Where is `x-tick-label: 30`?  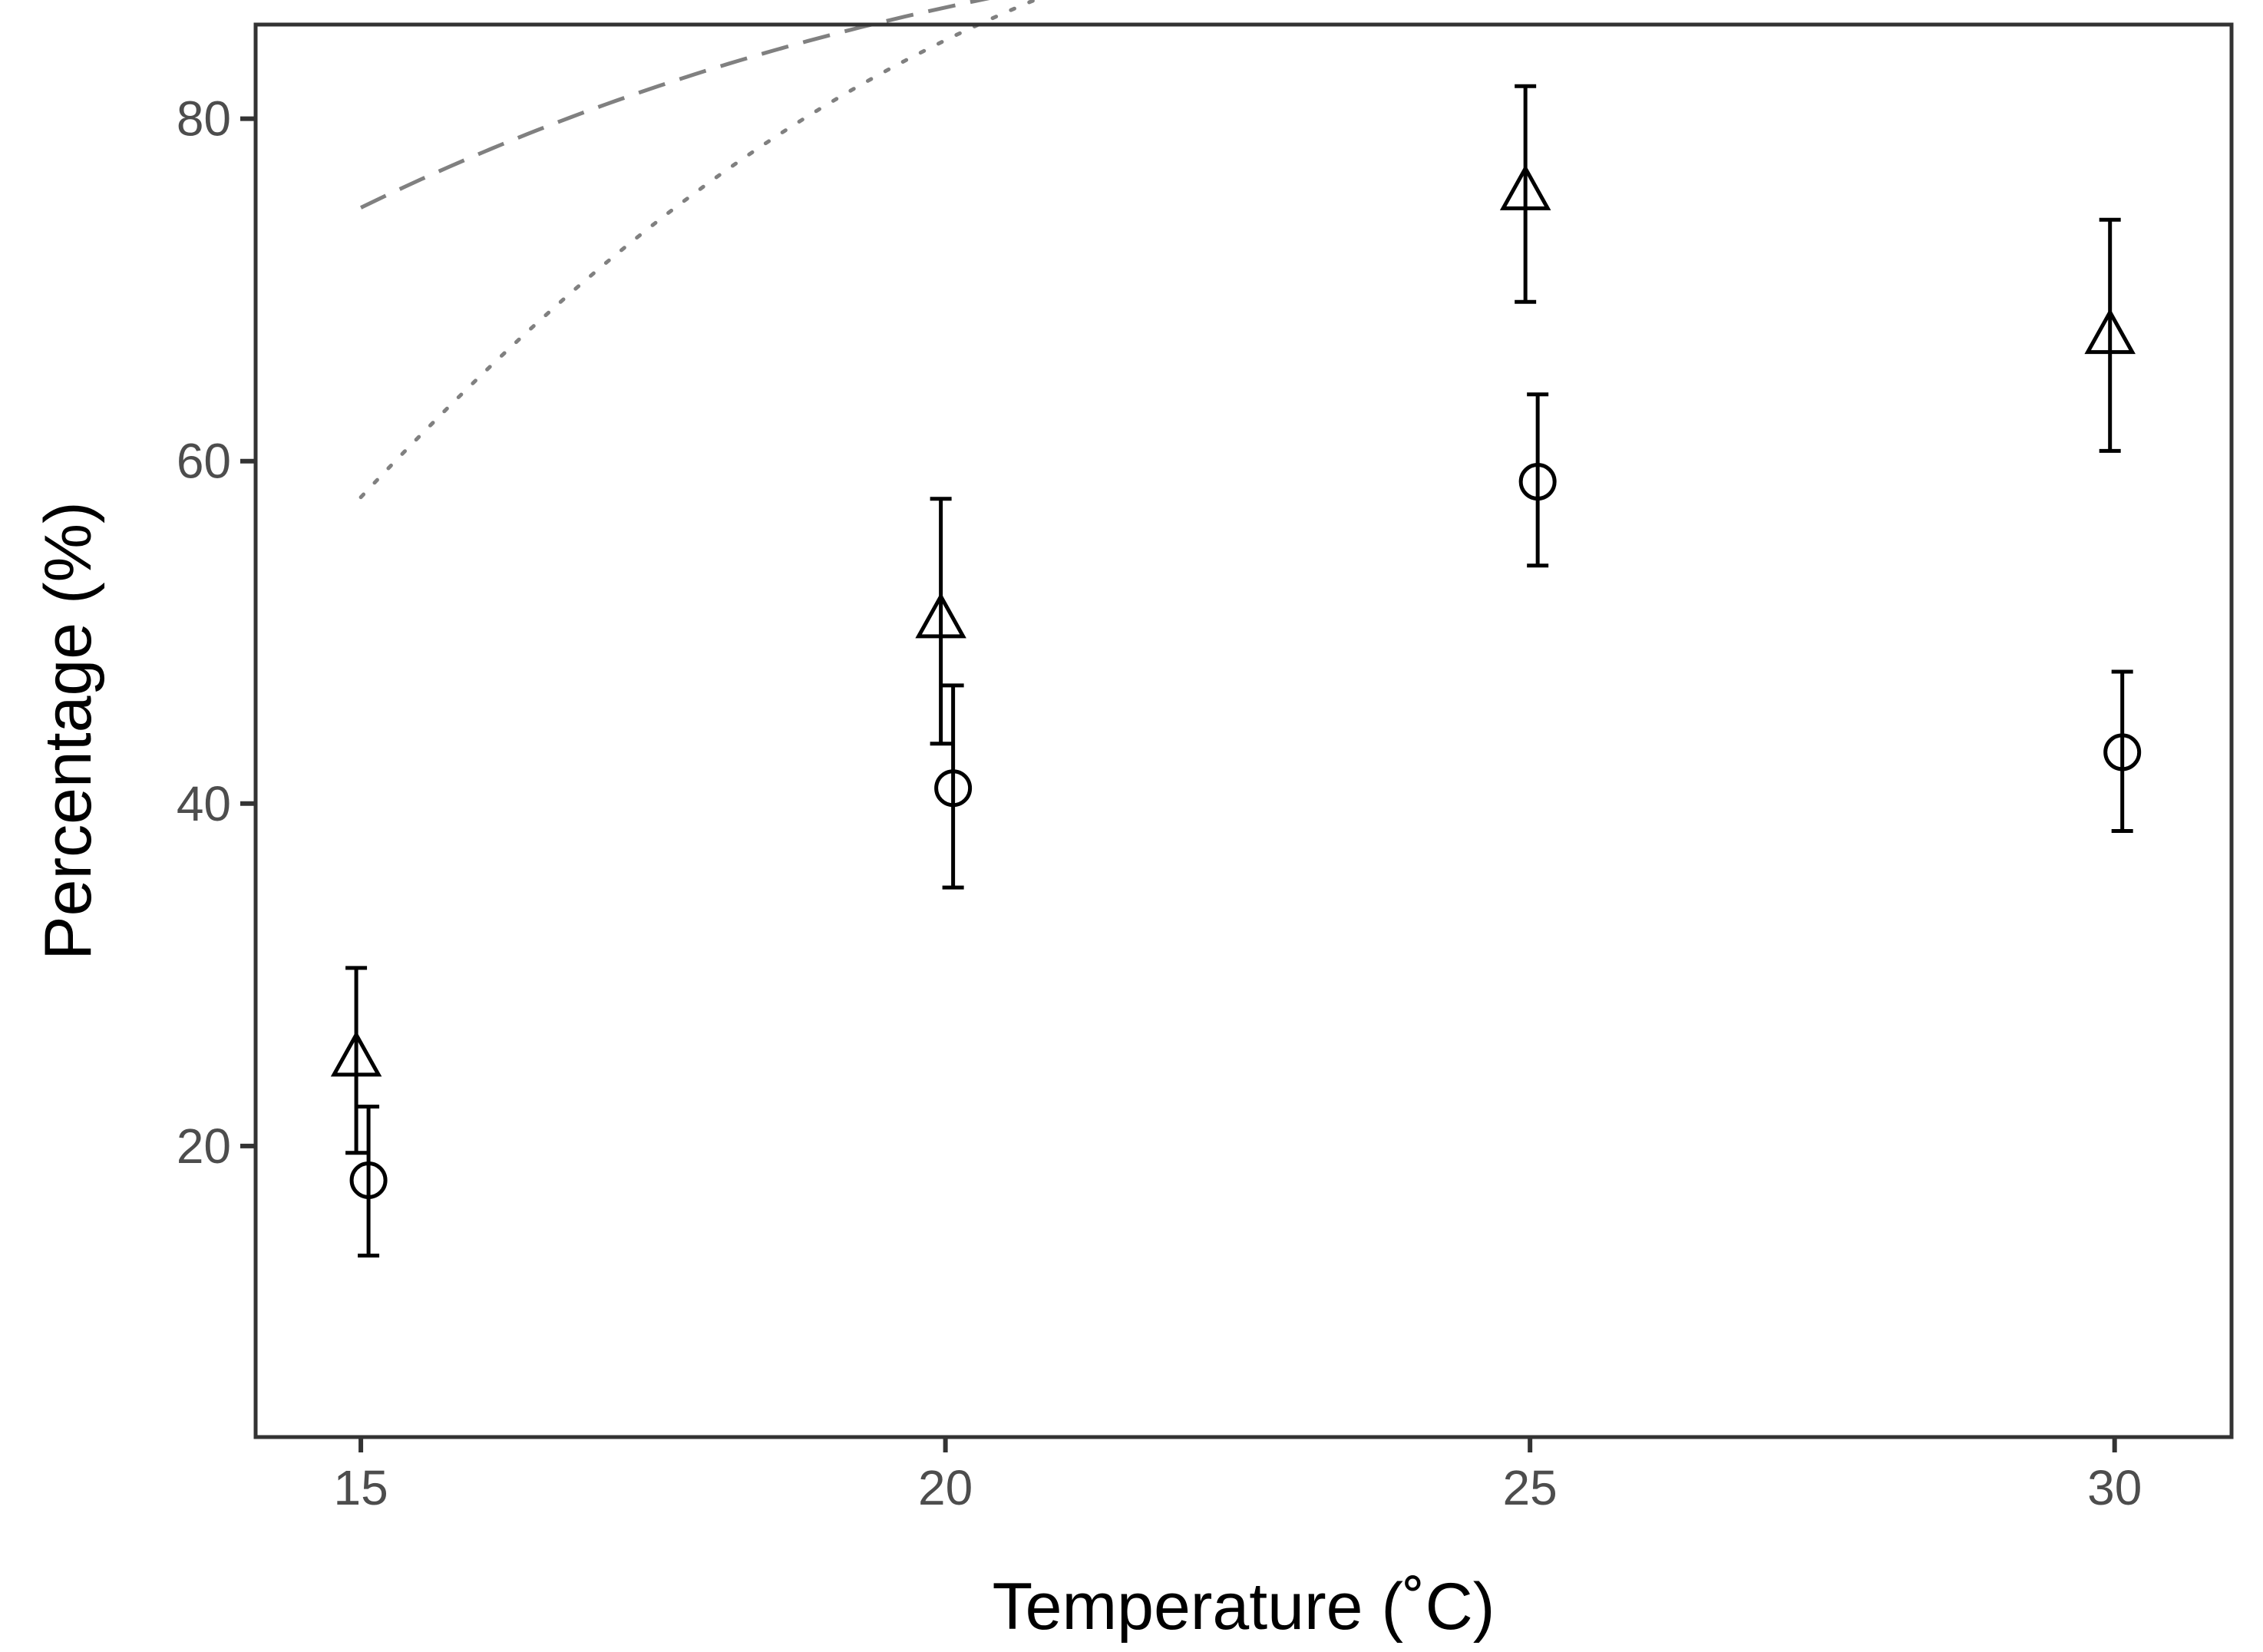
x-tick-label: 30 is located at coordinates (2114, 1487).